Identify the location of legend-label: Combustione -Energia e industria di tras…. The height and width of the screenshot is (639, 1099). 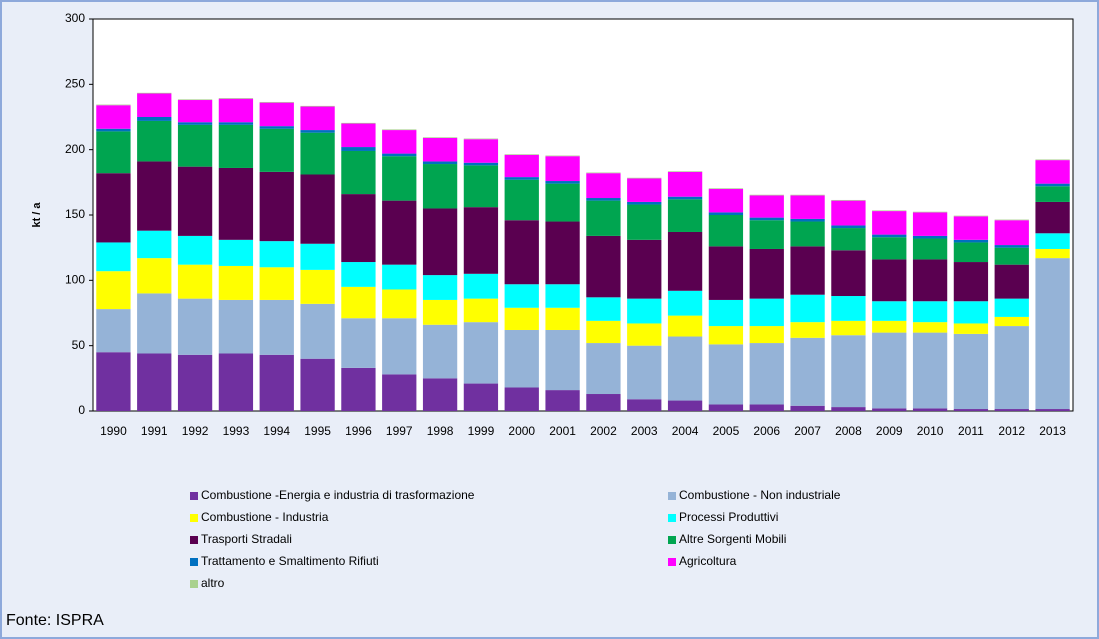
(338, 495).